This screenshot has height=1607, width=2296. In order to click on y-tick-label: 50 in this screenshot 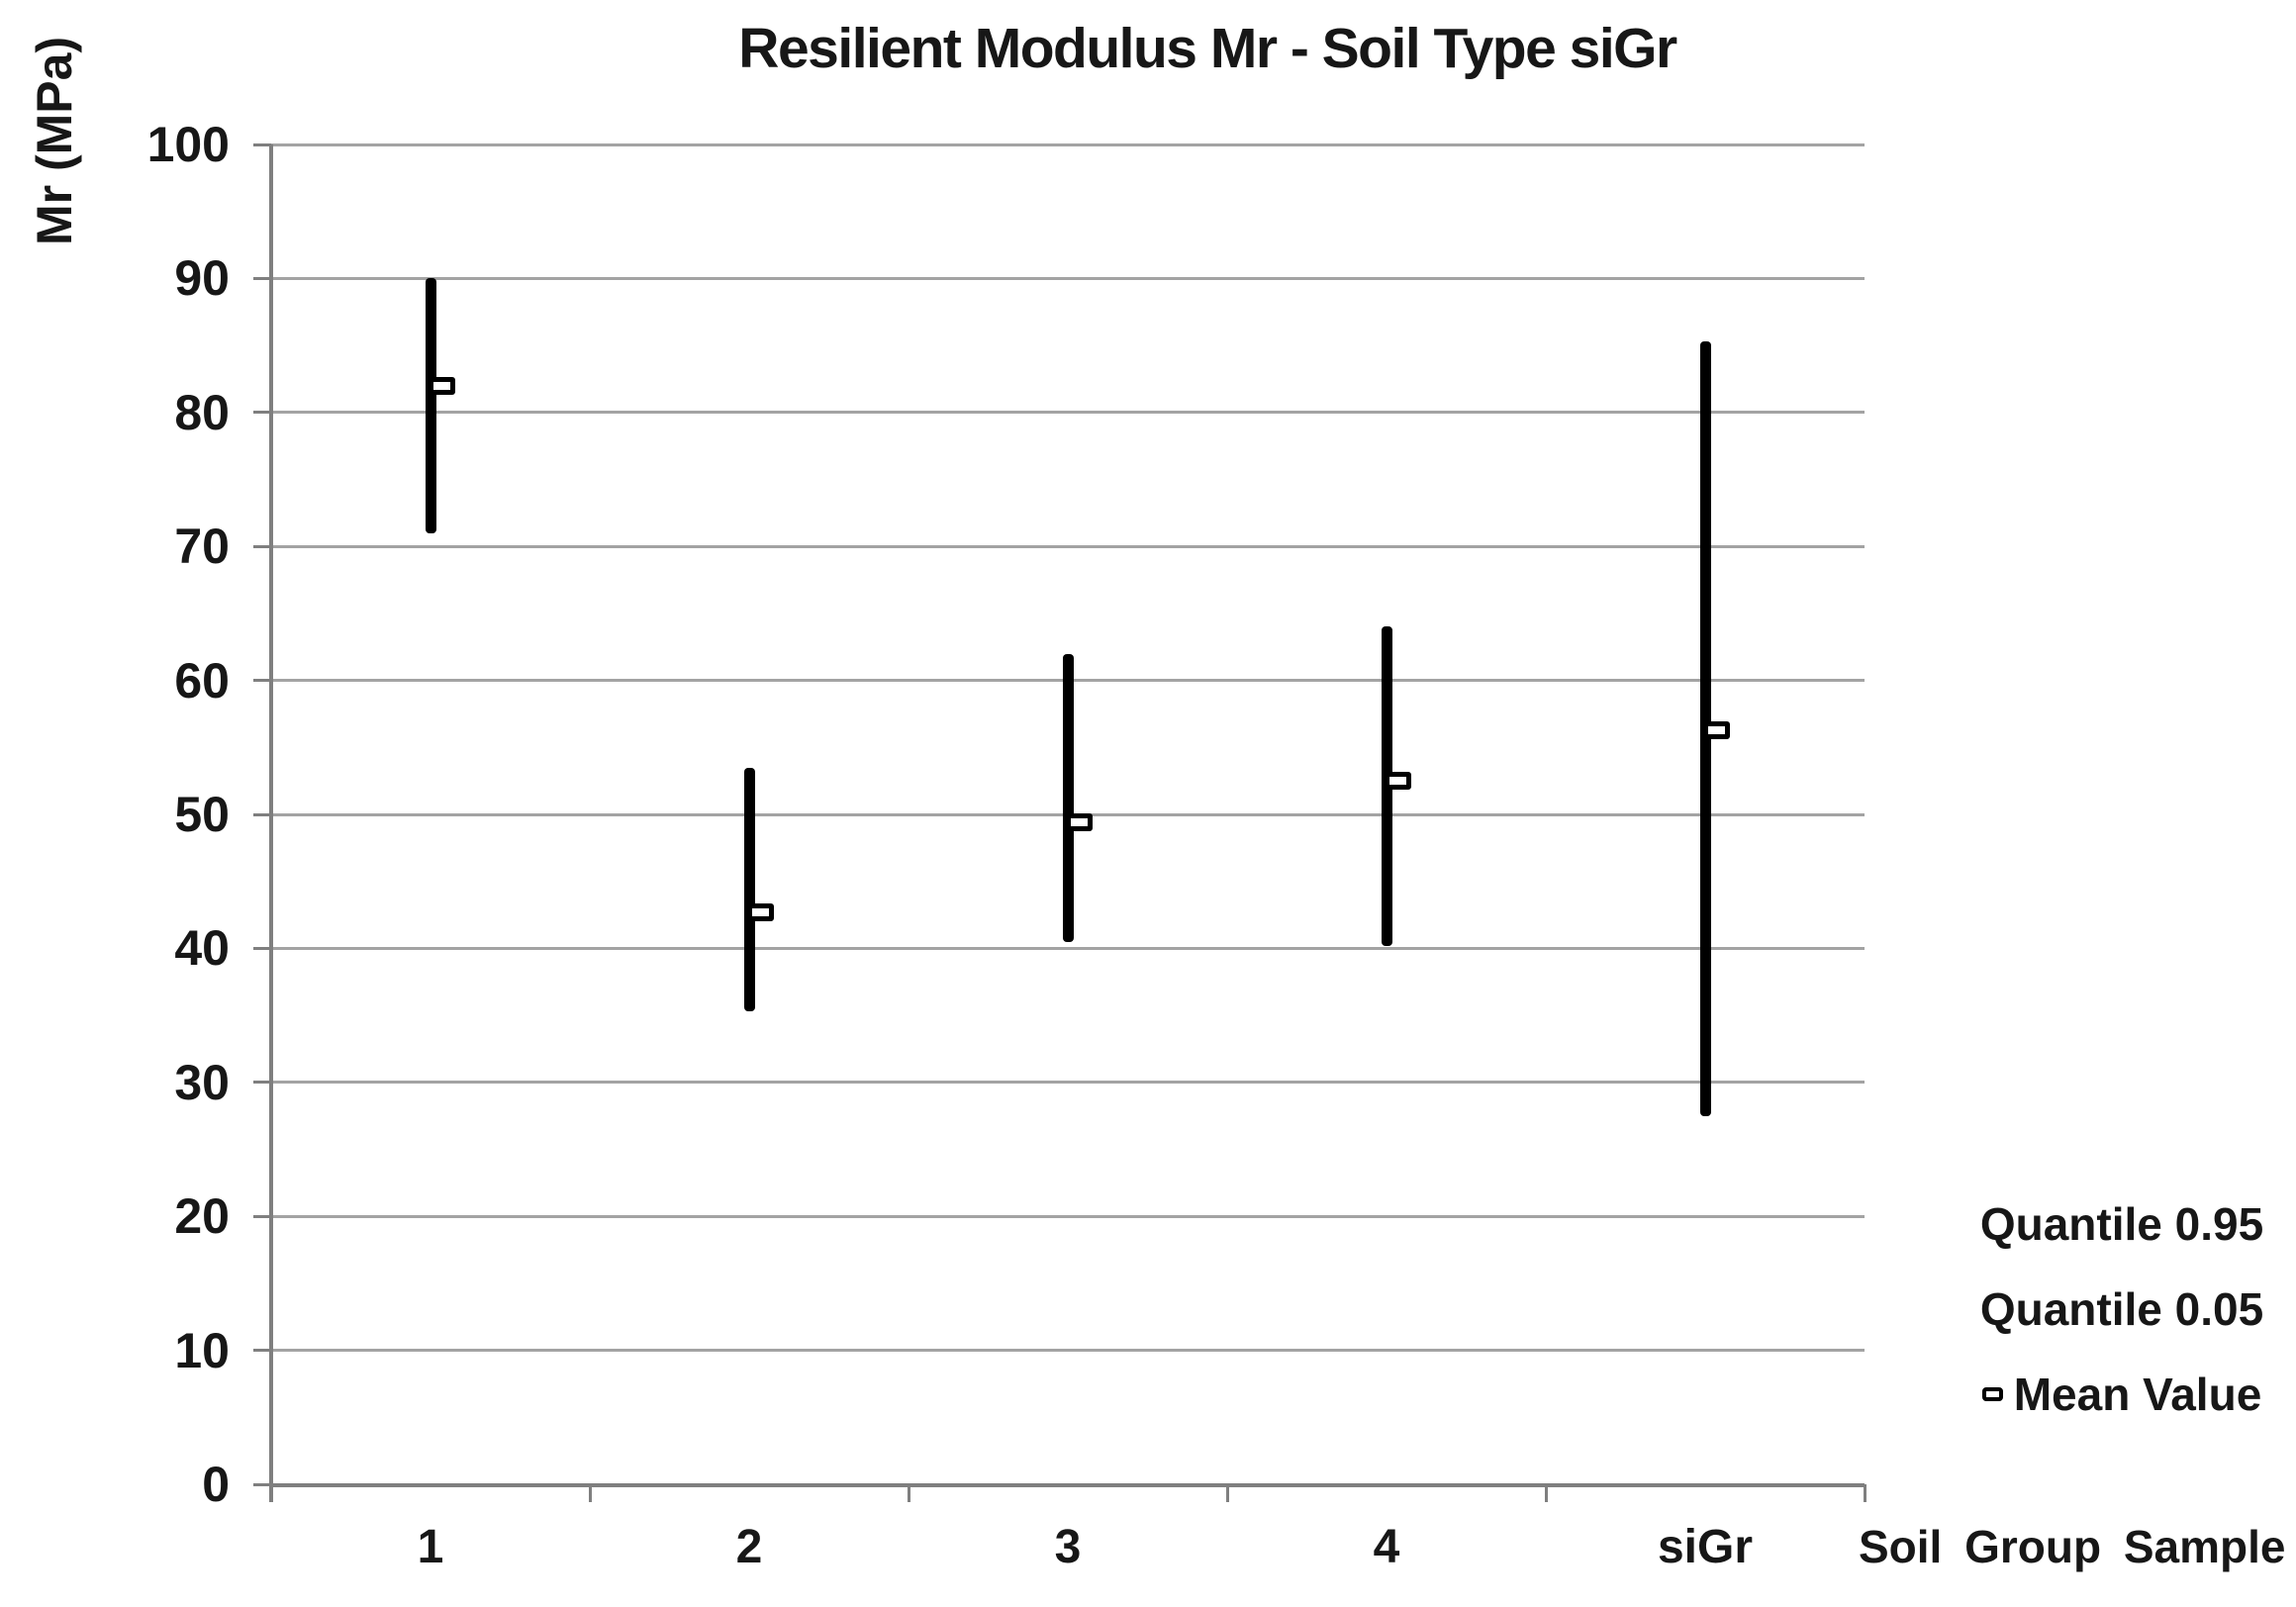, I will do `click(202, 815)`.